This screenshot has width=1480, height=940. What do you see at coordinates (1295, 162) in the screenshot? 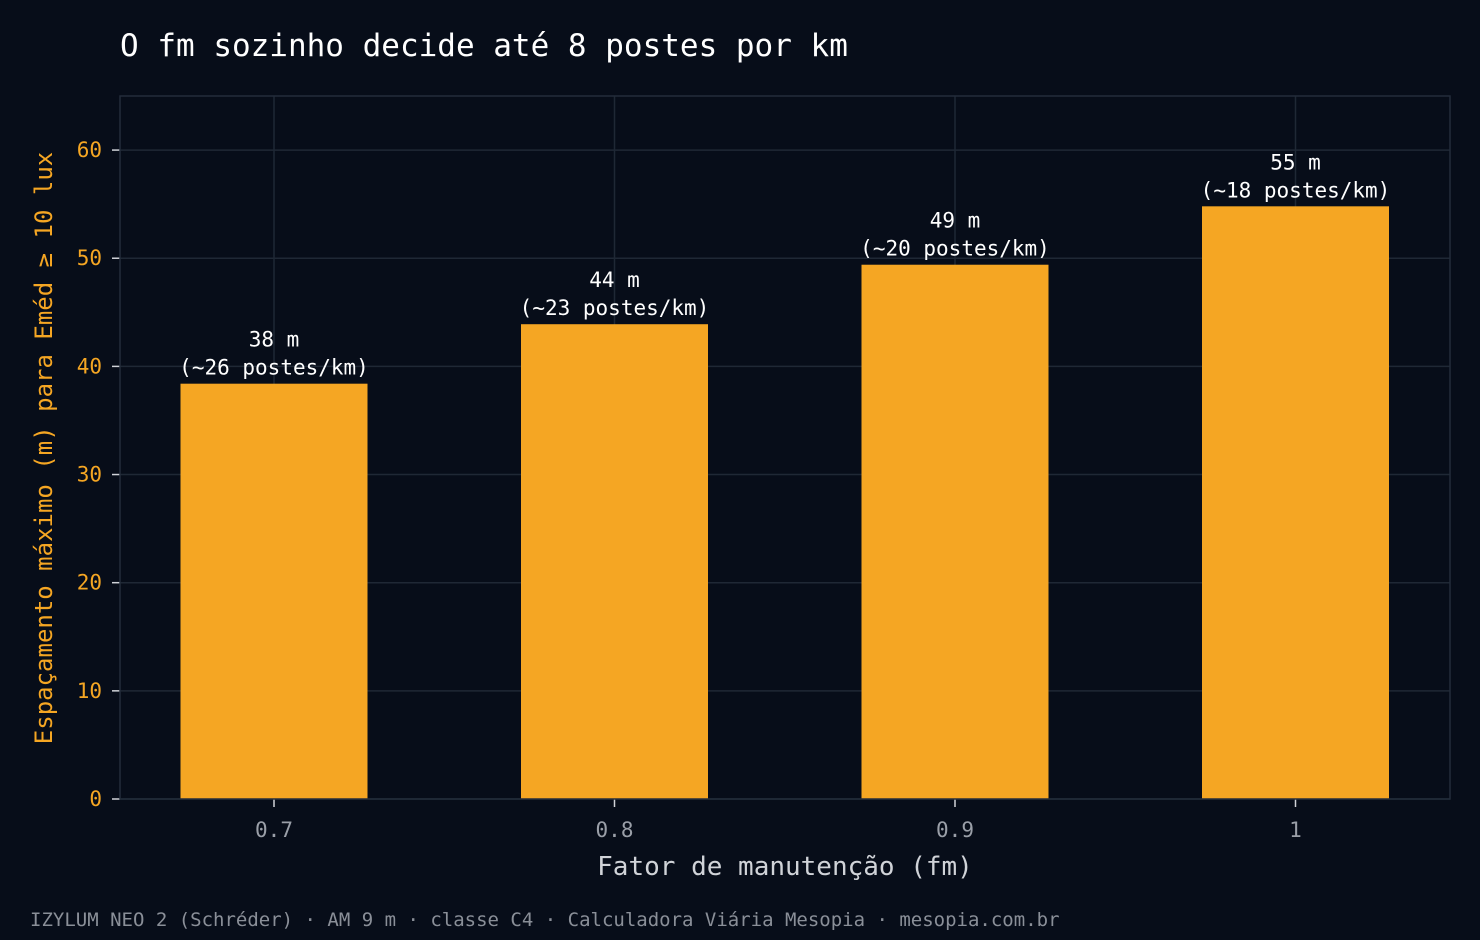
I see `bar-value-label: 55 m` at bounding box center [1295, 162].